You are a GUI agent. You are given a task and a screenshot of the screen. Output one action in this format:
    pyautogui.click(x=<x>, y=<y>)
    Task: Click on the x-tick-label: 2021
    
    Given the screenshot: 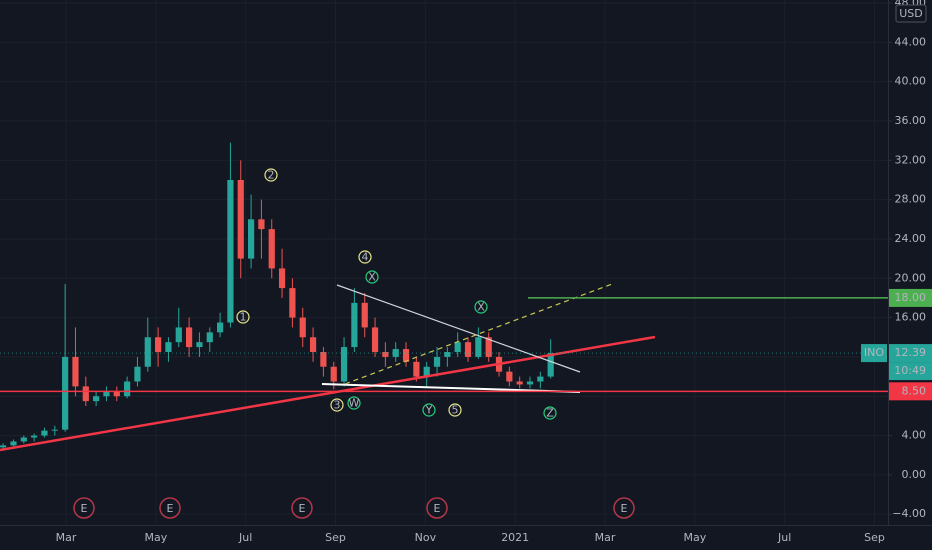 What is the action you would take?
    pyautogui.click(x=515, y=537)
    